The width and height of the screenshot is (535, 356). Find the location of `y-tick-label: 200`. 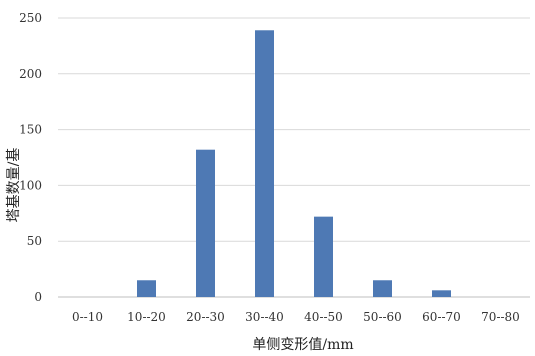

y-tick-label: 200 is located at coordinates (30, 74).